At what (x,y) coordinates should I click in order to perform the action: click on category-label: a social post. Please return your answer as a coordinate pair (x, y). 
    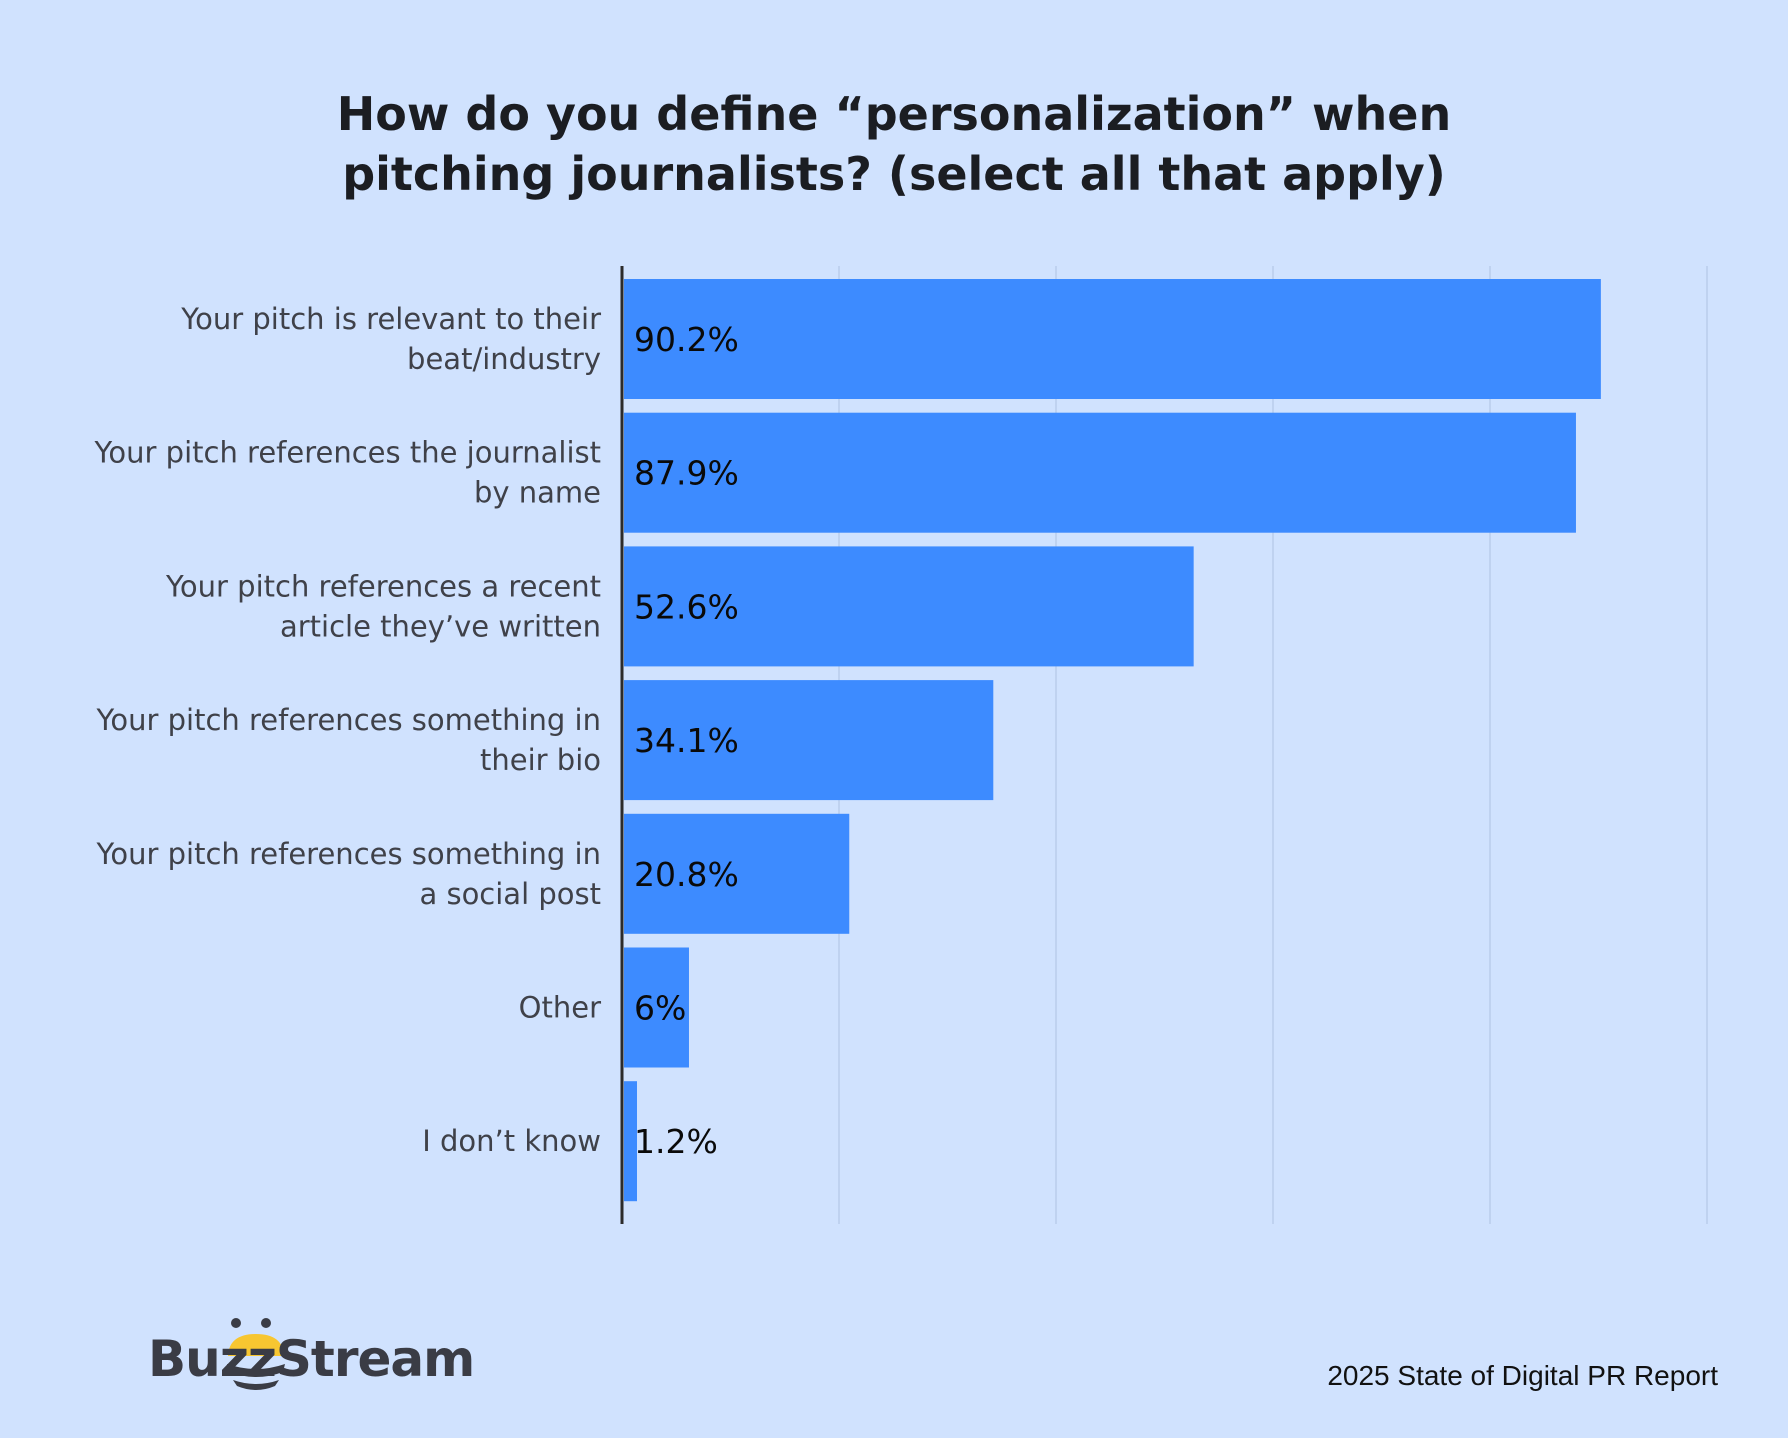
    Looking at the image, I should click on (510, 894).